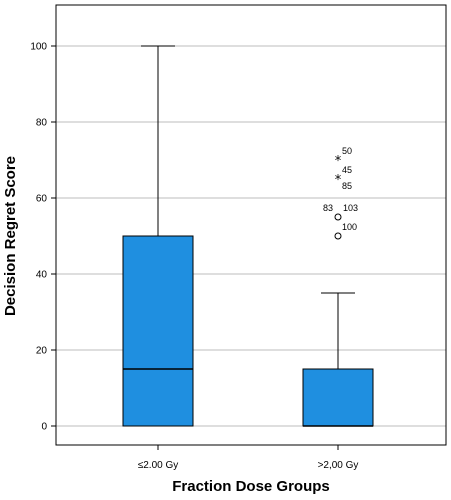 Image resolution: width=451 pixels, height=500 pixels. Describe the element at coordinates (338, 161) in the screenshot. I see `outlier-star-1-0: *` at that location.